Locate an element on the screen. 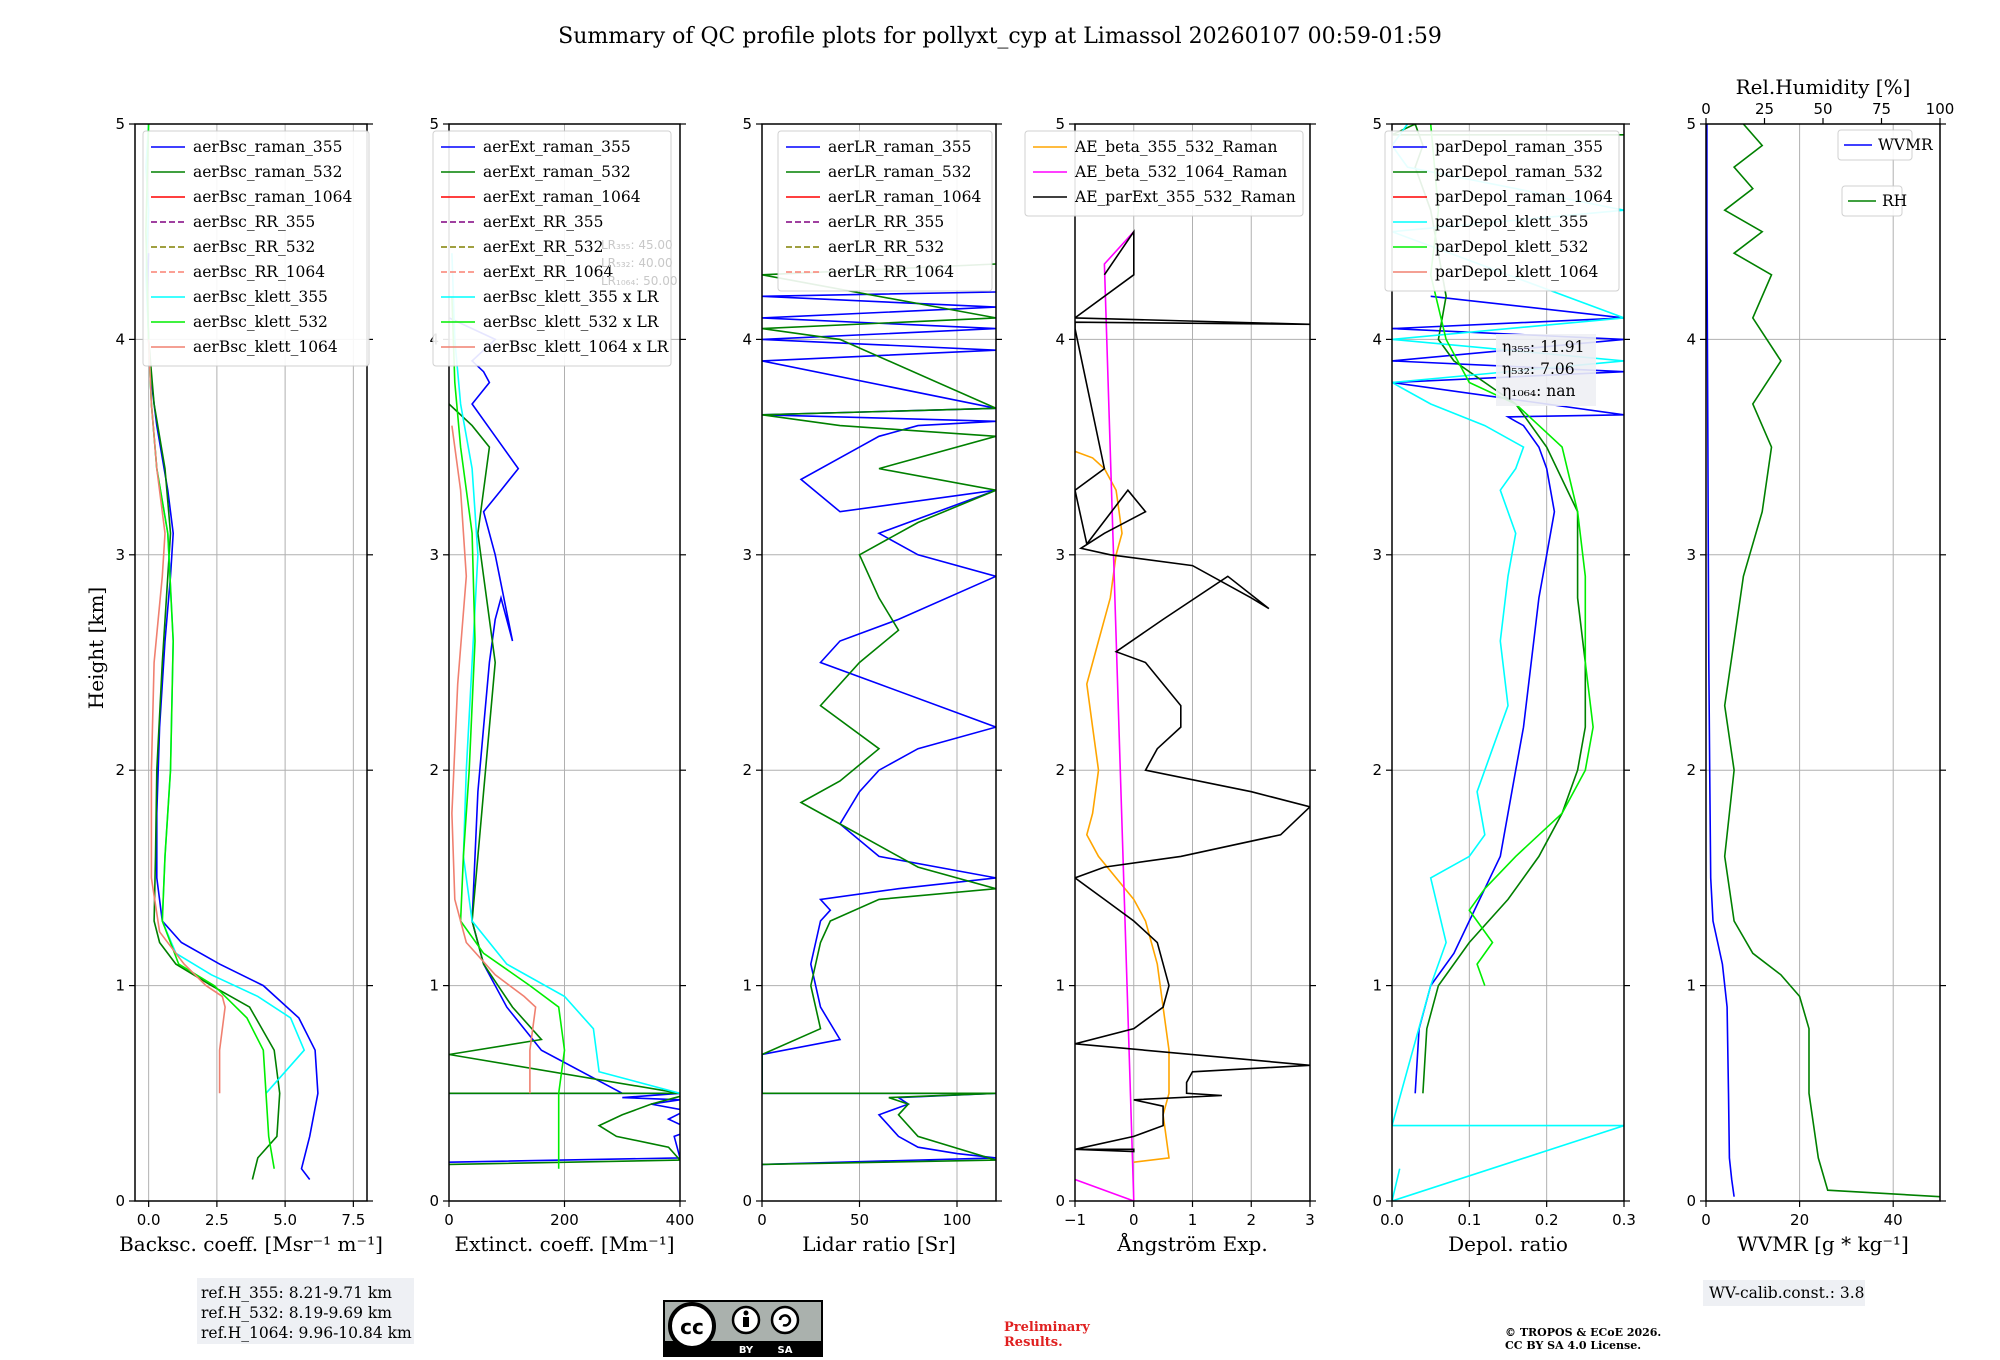 This screenshot has width=2000, height=1360. legend-label: aerBsc_klett_1064 x LR is located at coordinates (576, 347).